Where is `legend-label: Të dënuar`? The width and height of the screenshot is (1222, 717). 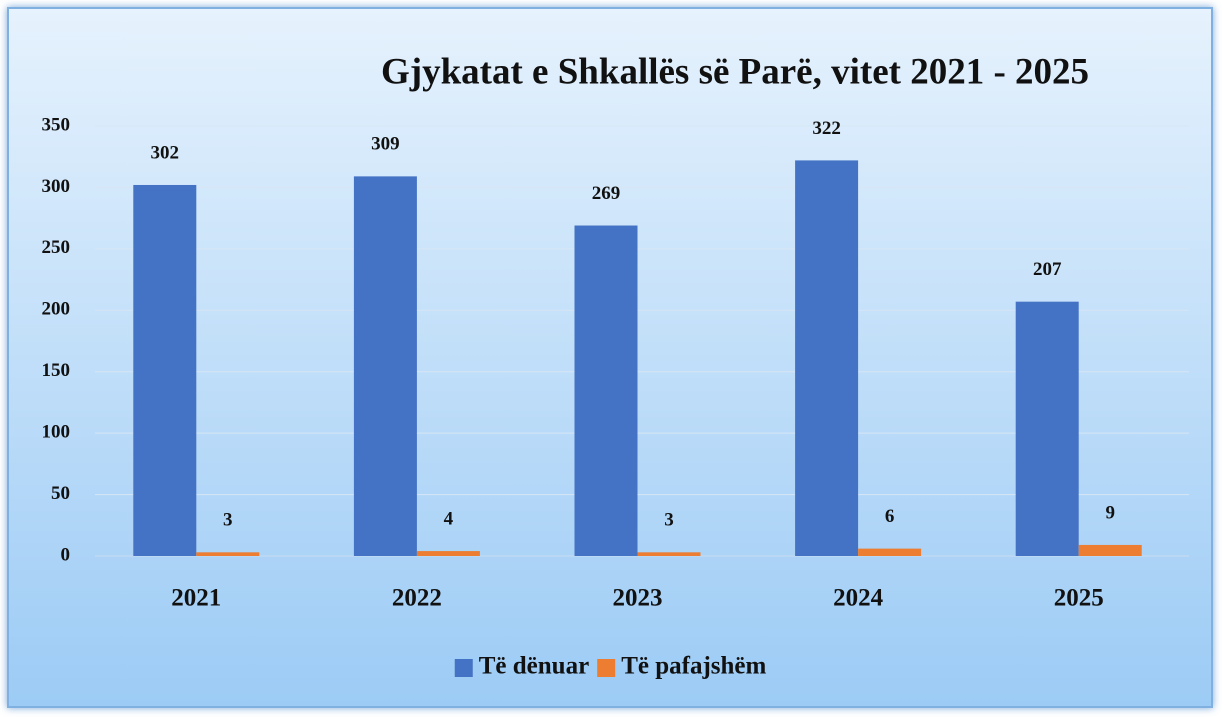 legend-label: Të dënuar is located at coordinates (534, 666).